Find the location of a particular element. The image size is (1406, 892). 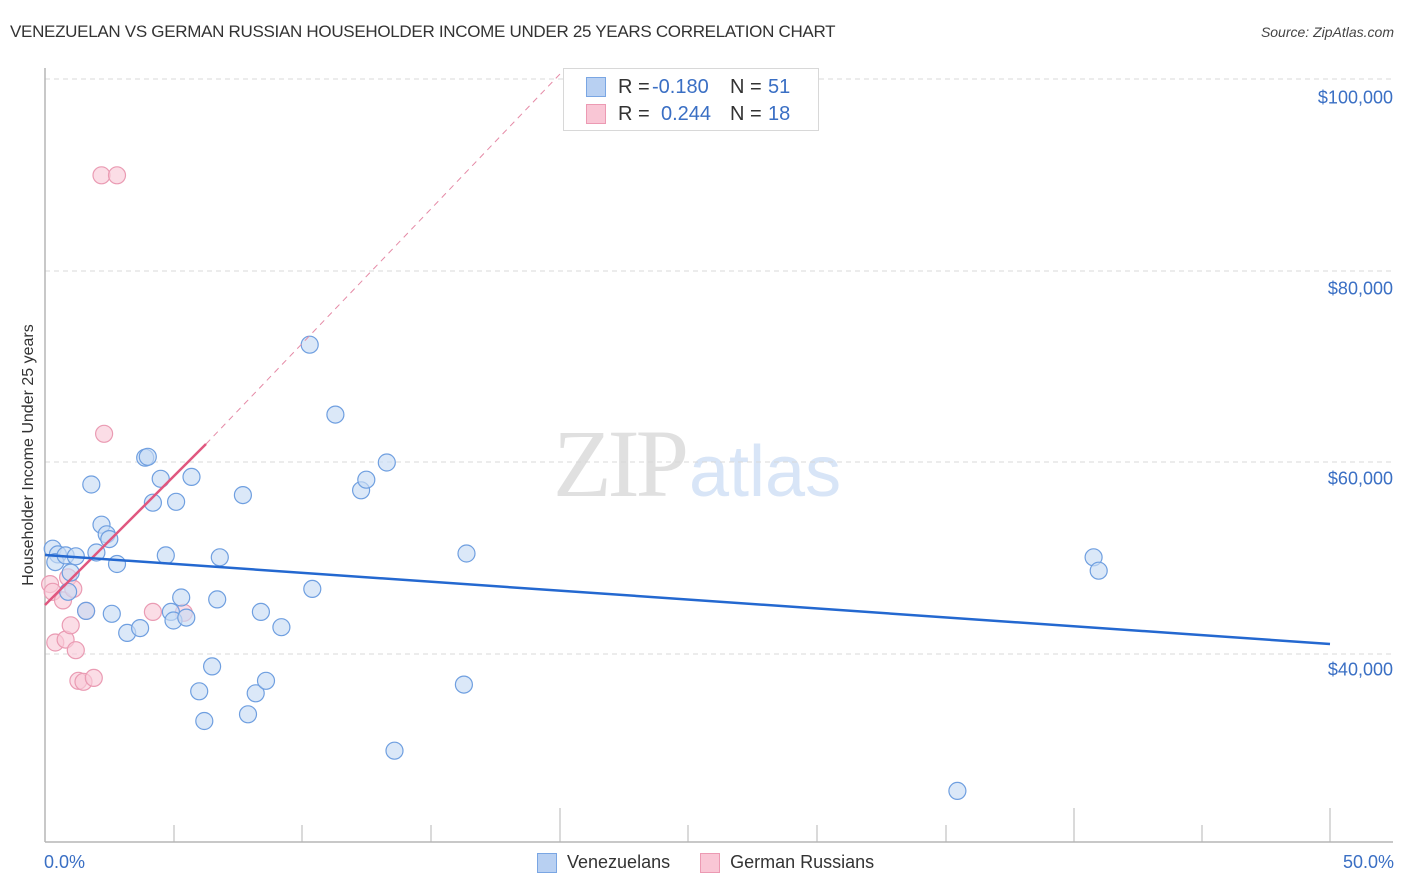

german-russians-trendline is located at coordinates (125, 524).